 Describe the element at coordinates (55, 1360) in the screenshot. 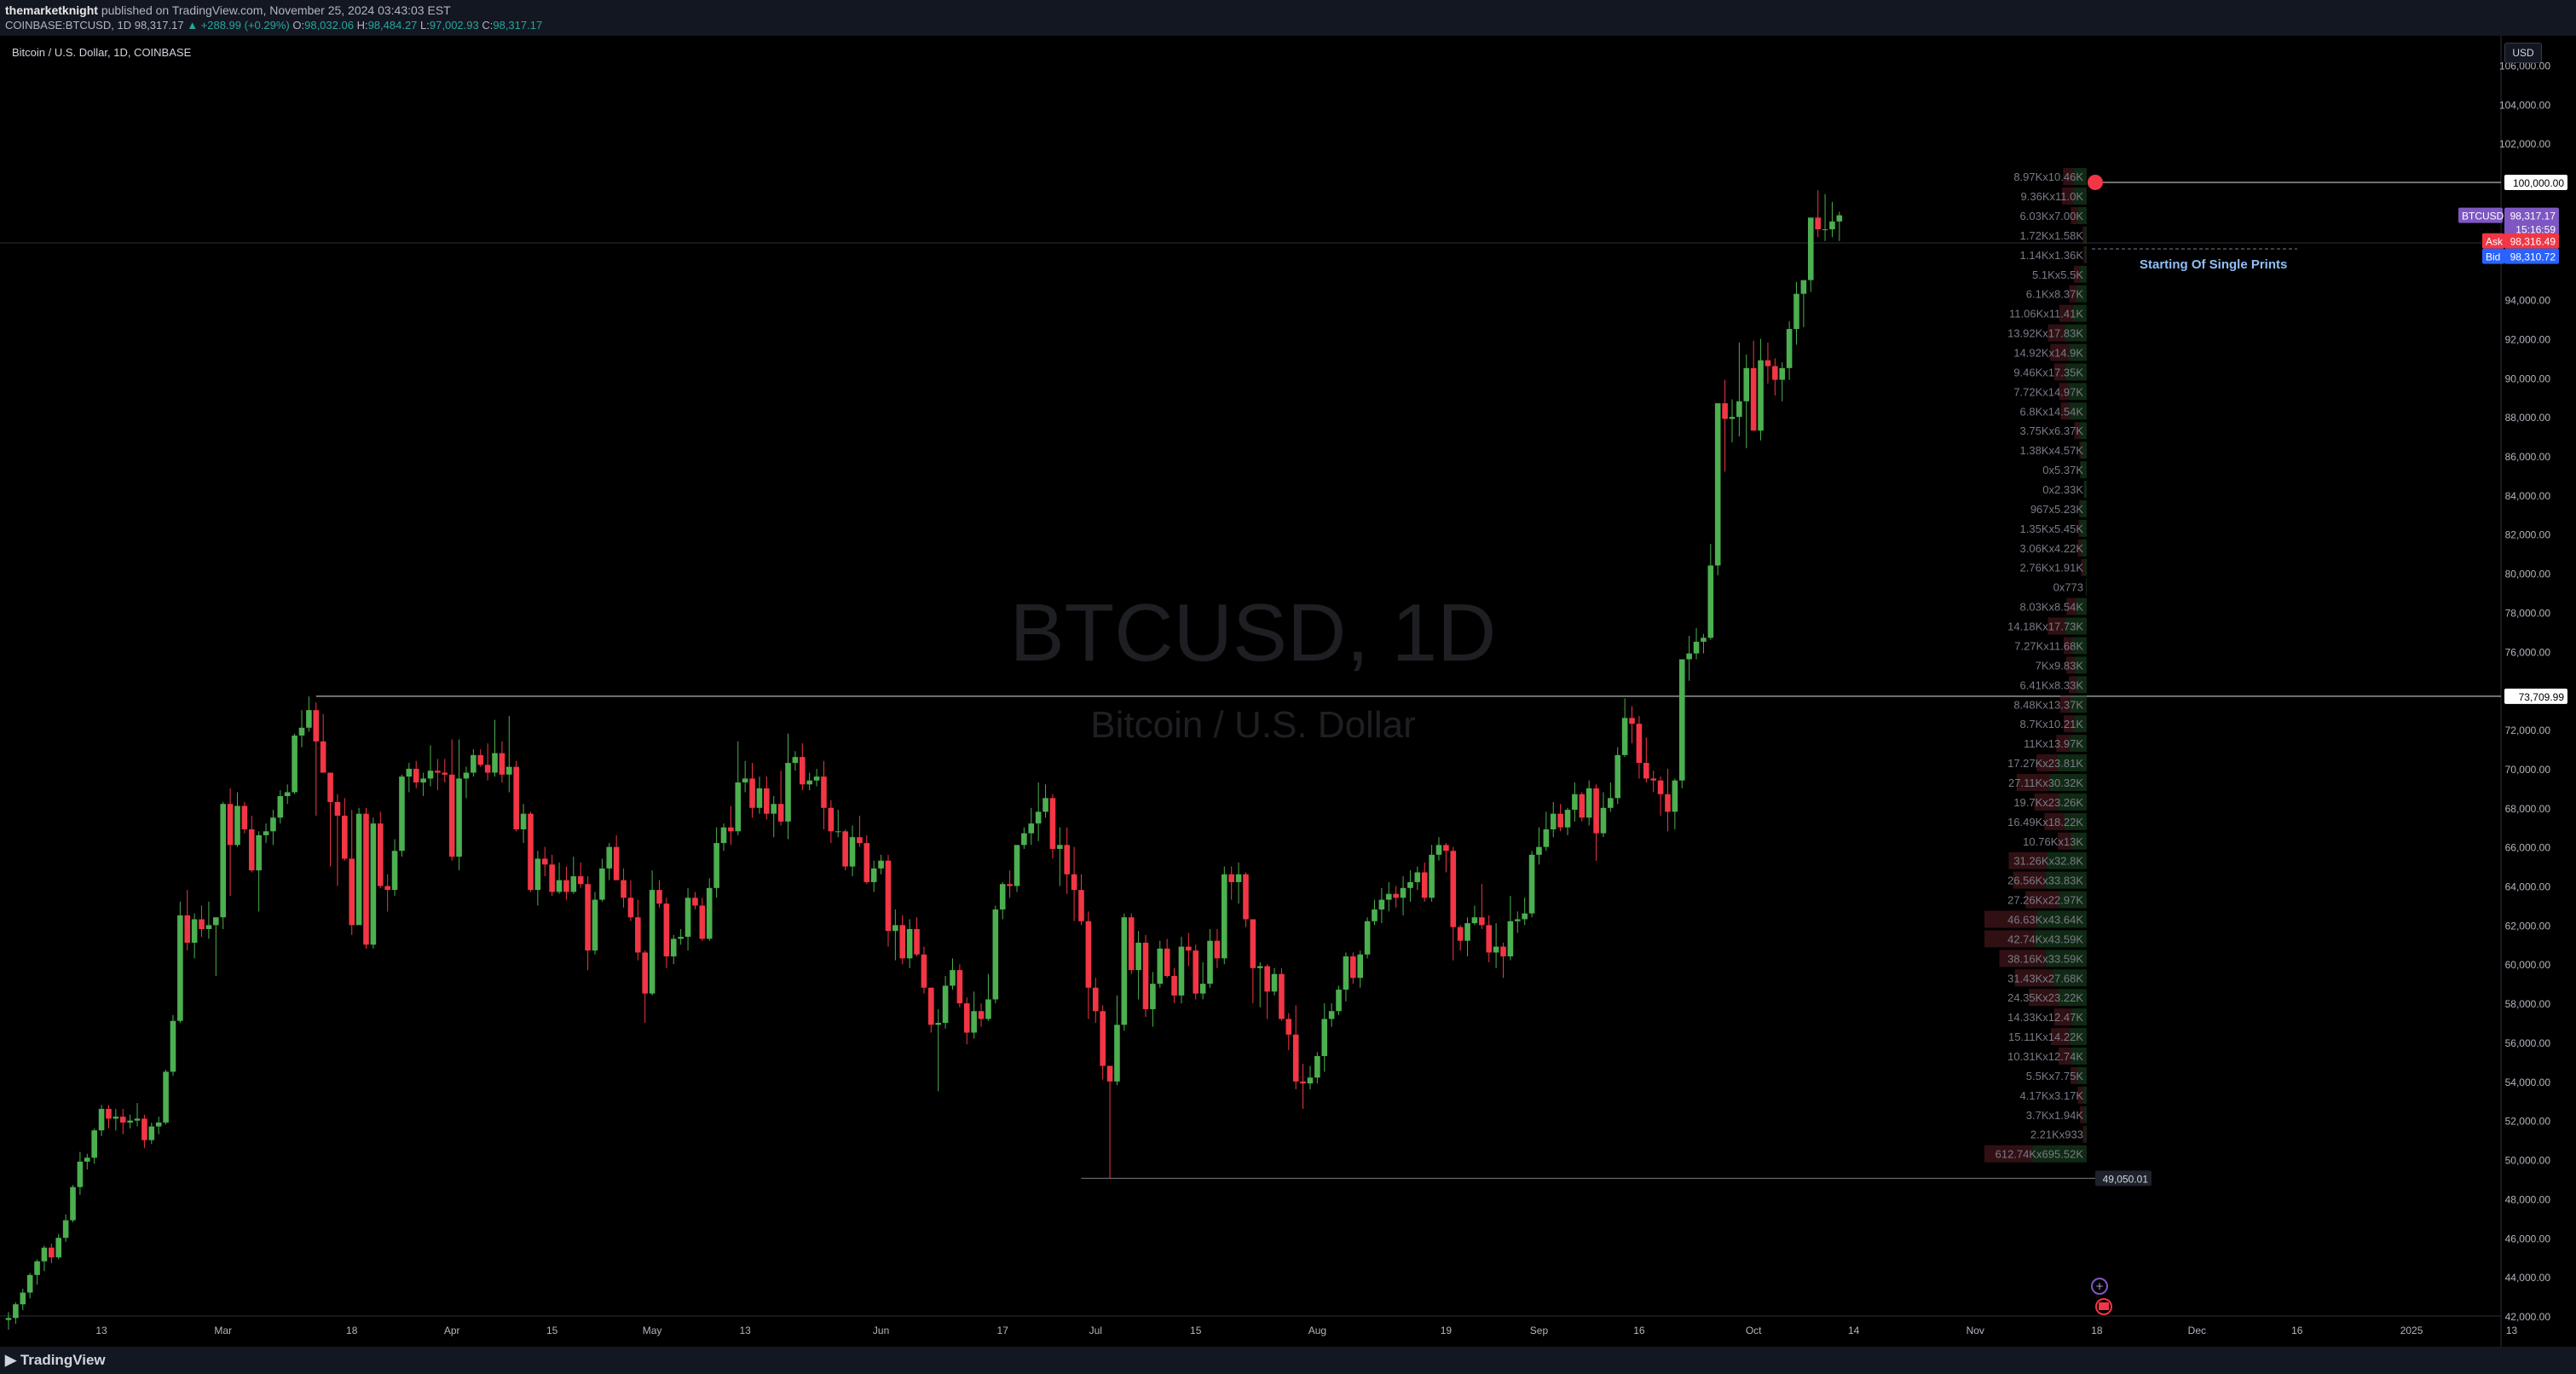

I see `tradingview-logo: ▶ TradingView` at that location.